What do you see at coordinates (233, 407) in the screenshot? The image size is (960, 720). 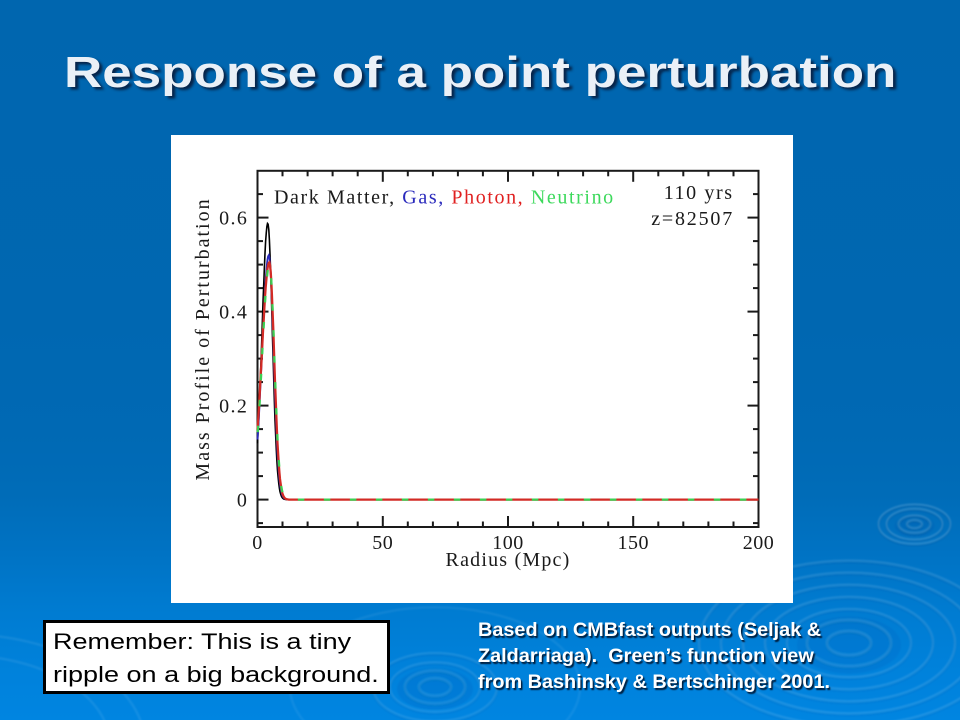 I see `svg-text: 0.2` at bounding box center [233, 407].